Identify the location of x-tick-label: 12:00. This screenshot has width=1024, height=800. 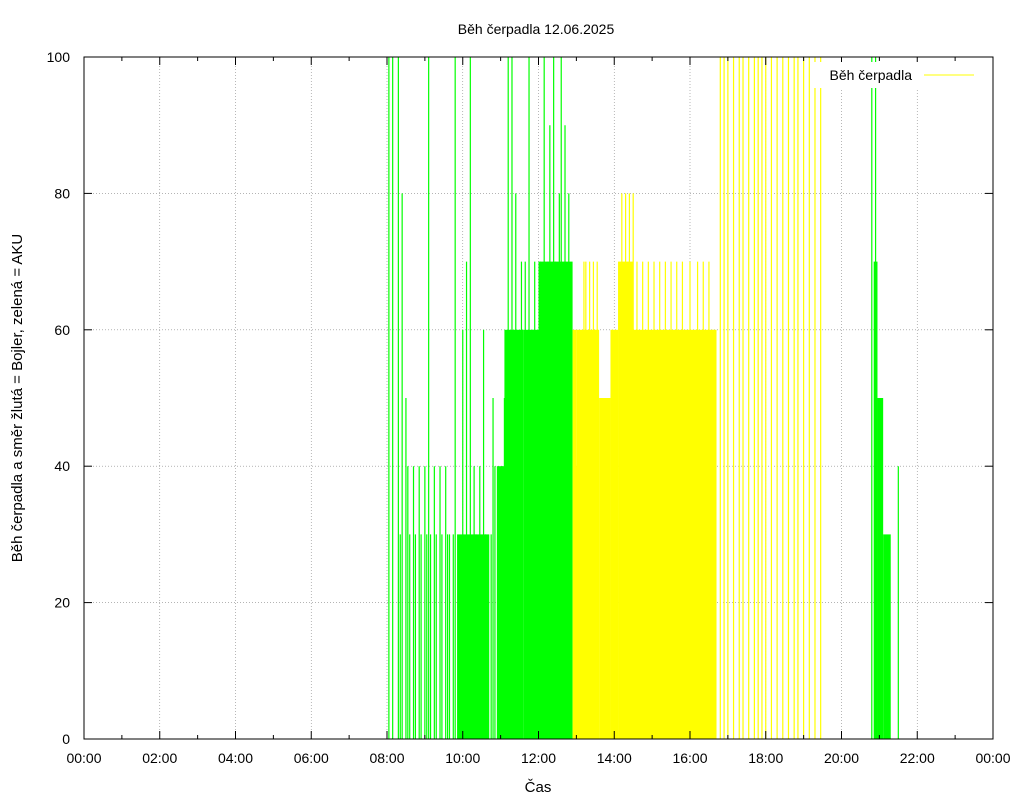
(538, 758).